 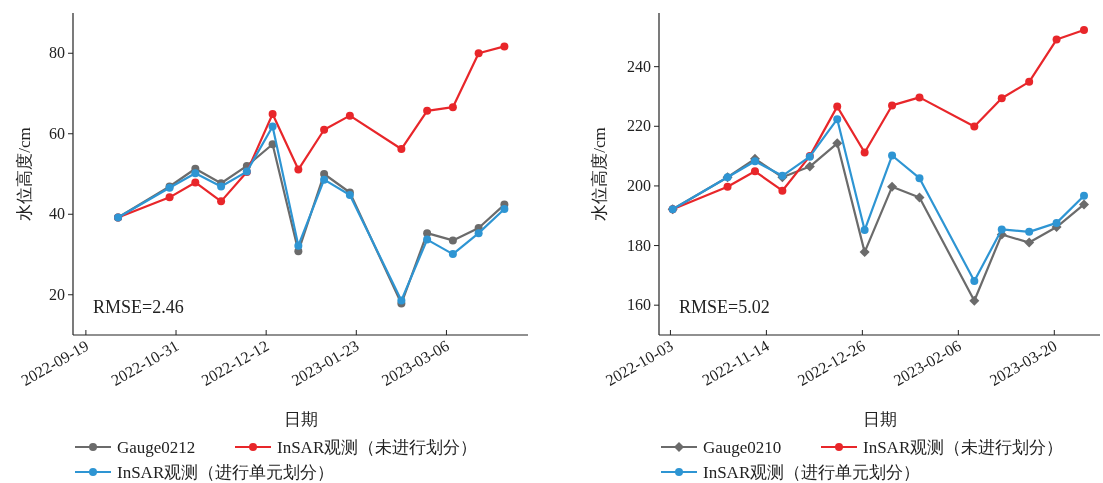 What do you see at coordinates (742, 447) in the screenshot?
I see `legend-label: Gauge0210` at bounding box center [742, 447].